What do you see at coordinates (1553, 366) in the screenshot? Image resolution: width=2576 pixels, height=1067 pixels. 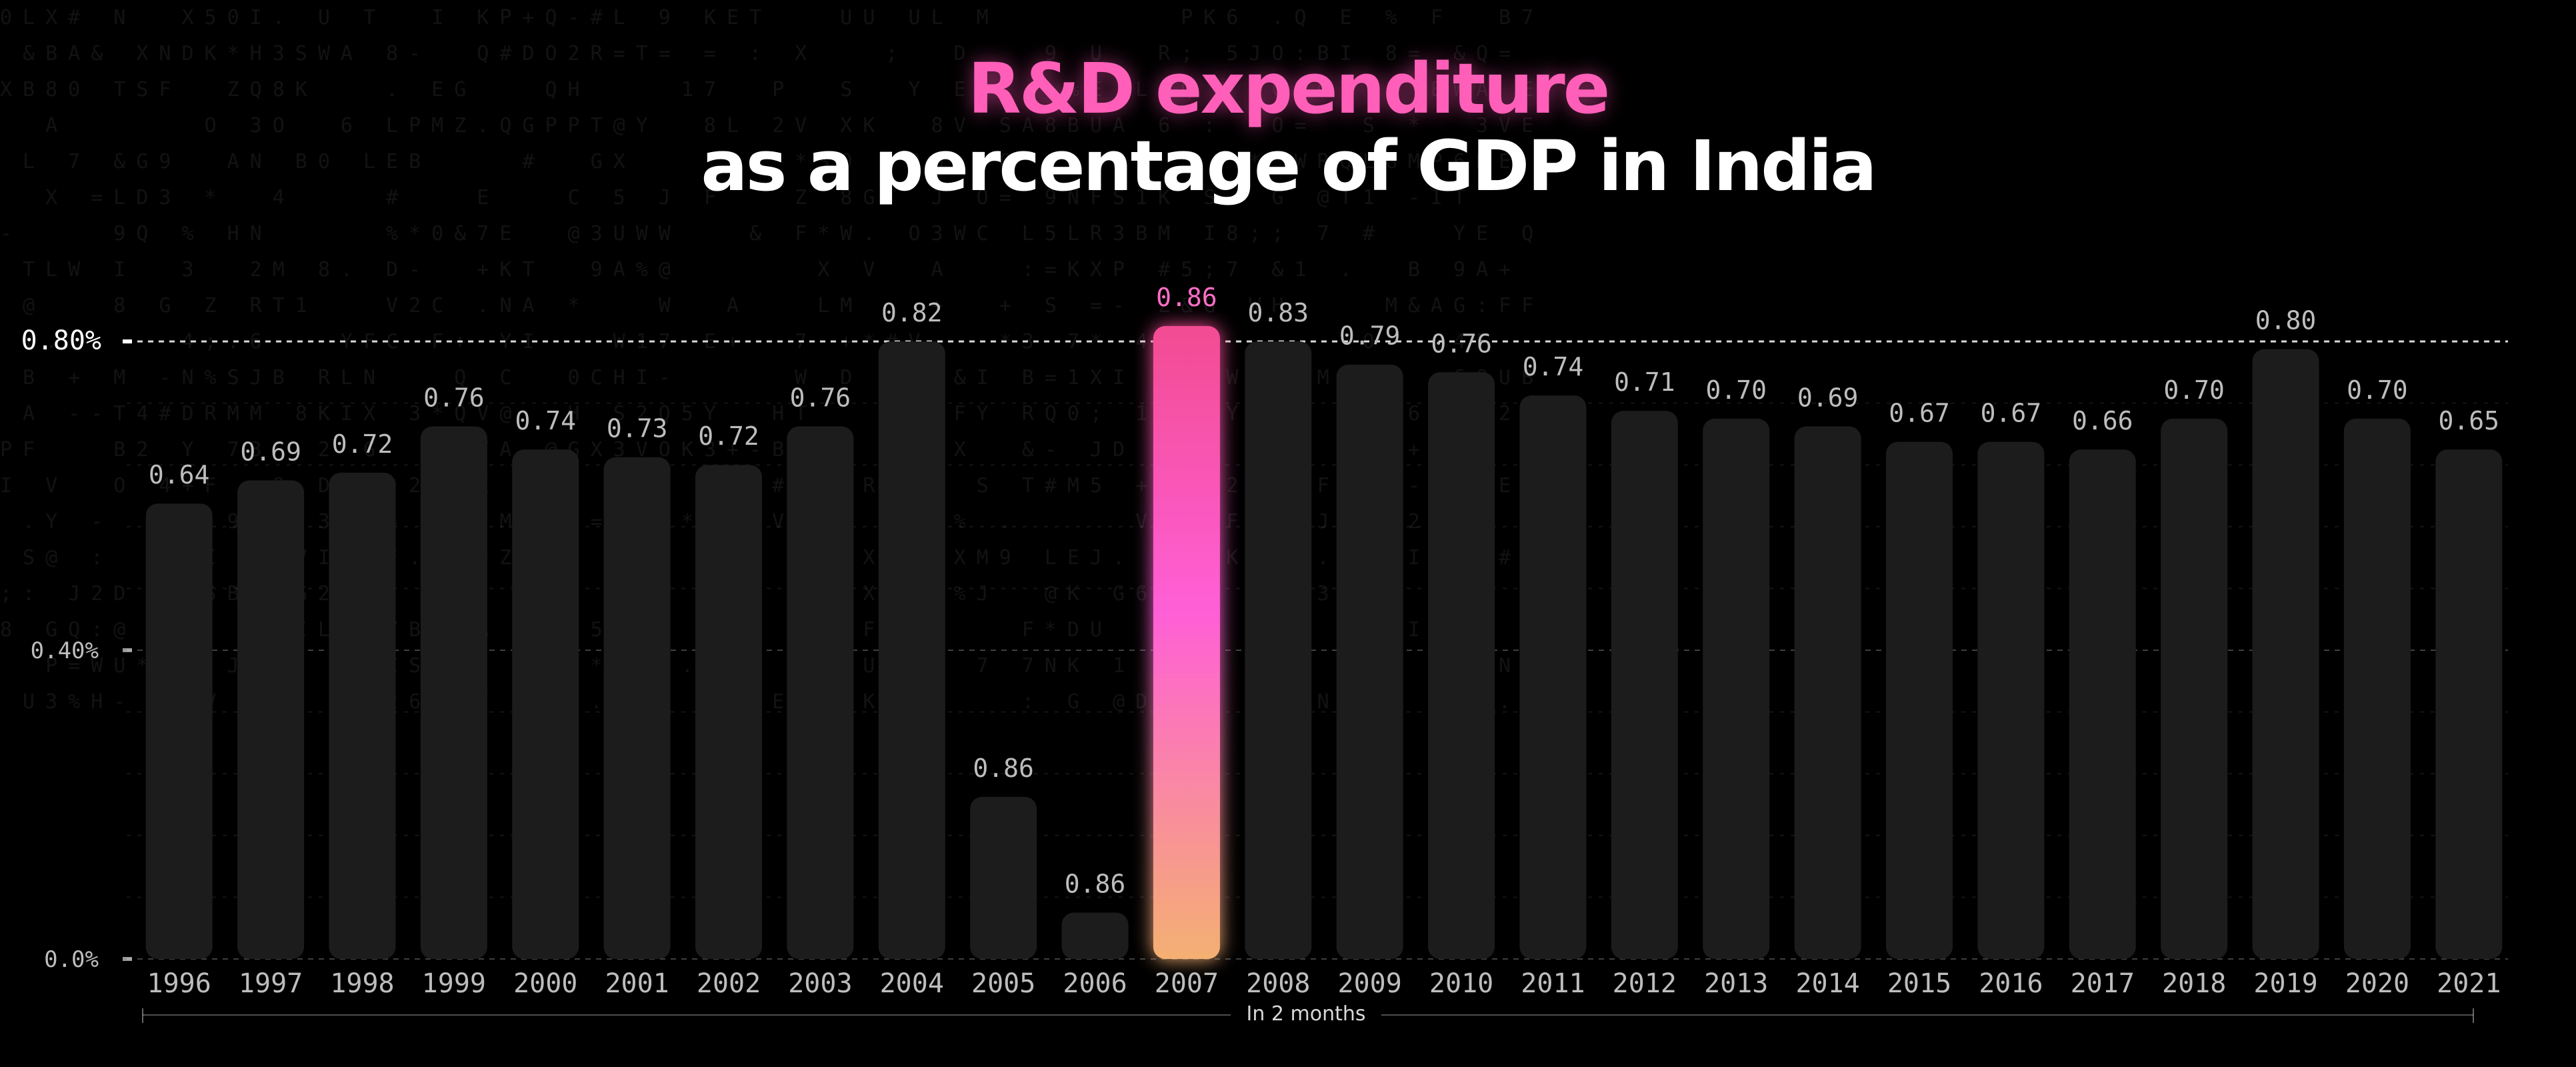 I see `data-label-2011: 0.74` at bounding box center [1553, 366].